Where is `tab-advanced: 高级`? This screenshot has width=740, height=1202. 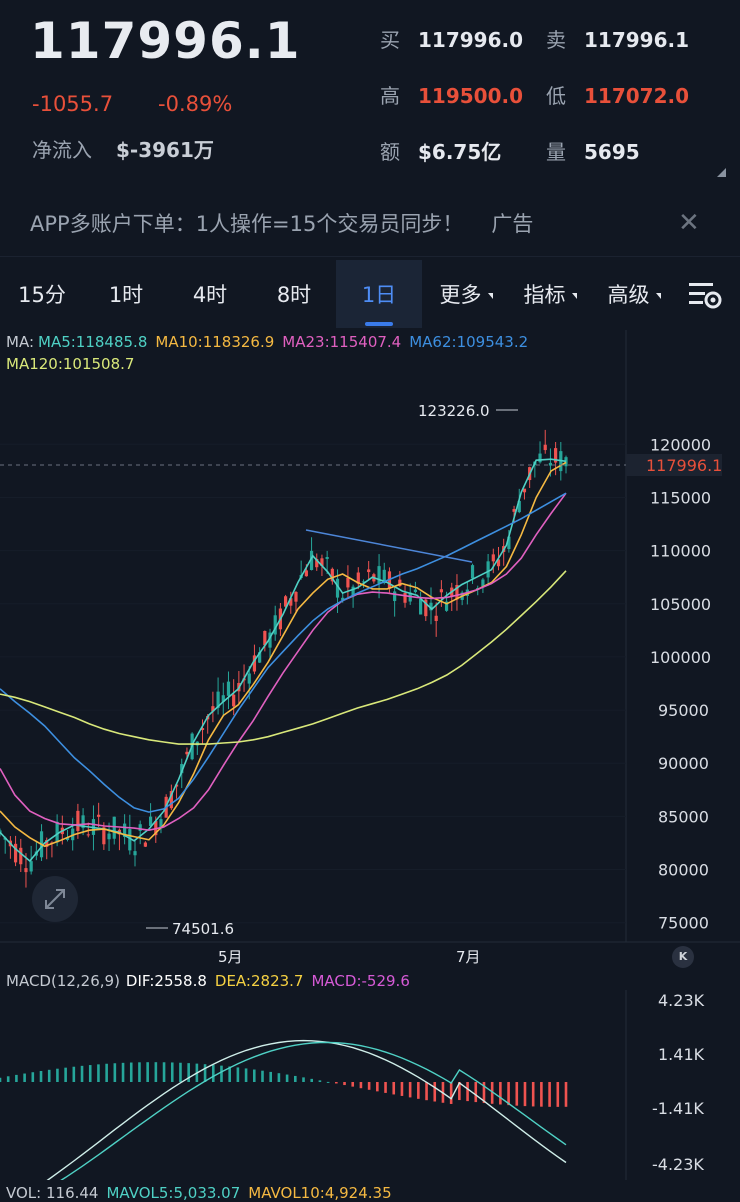 tab-advanced: 高级 is located at coordinates (634, 294).